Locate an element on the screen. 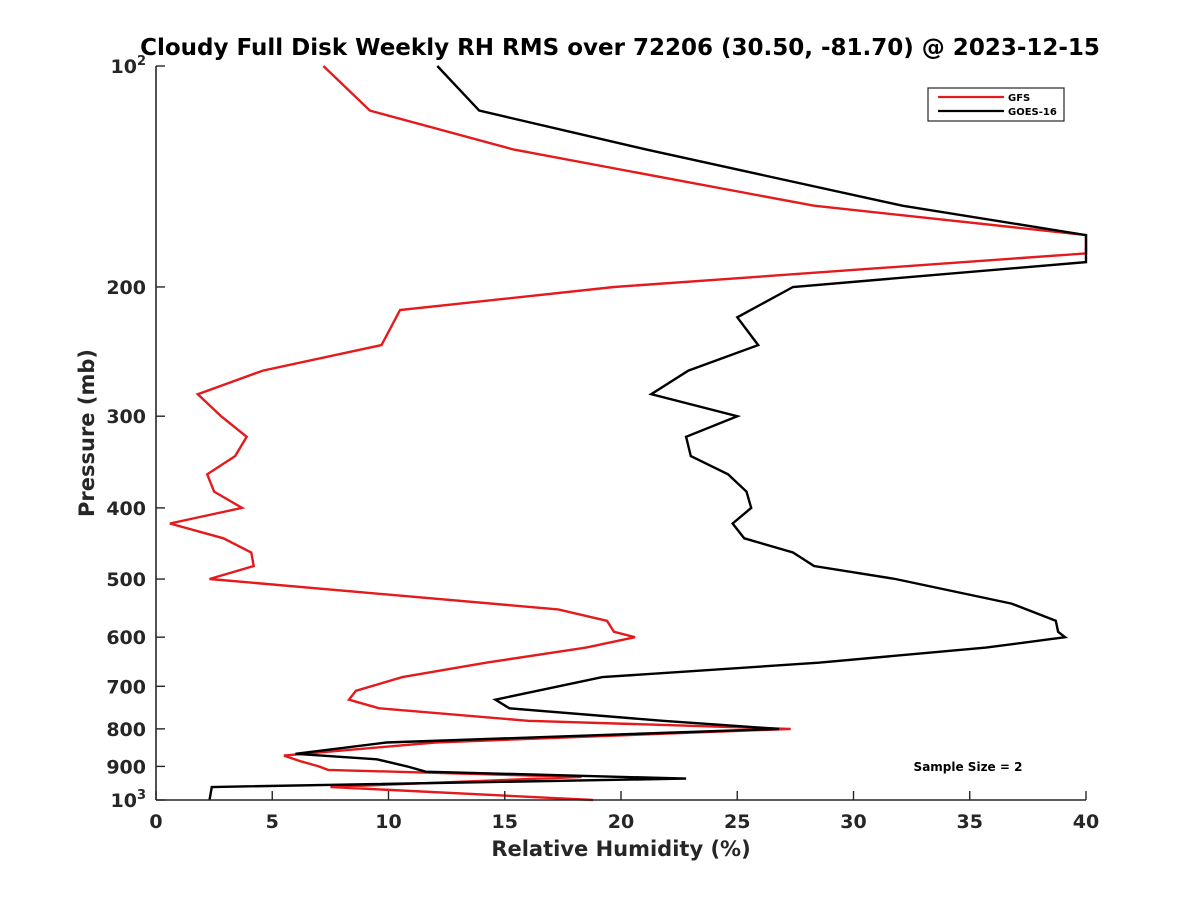  y-tick-label: 900 is located at coordinates (126, 767).